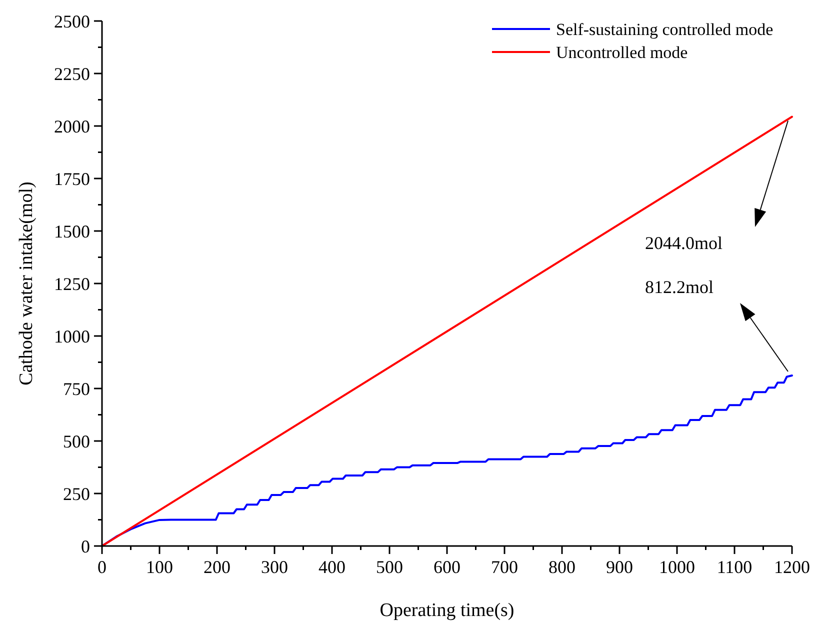  What do you see at coordinates (665, 29) in the screenshot?
I see `legend-label: Self-sustaining controlled mode` at bounding box center [665, 29].